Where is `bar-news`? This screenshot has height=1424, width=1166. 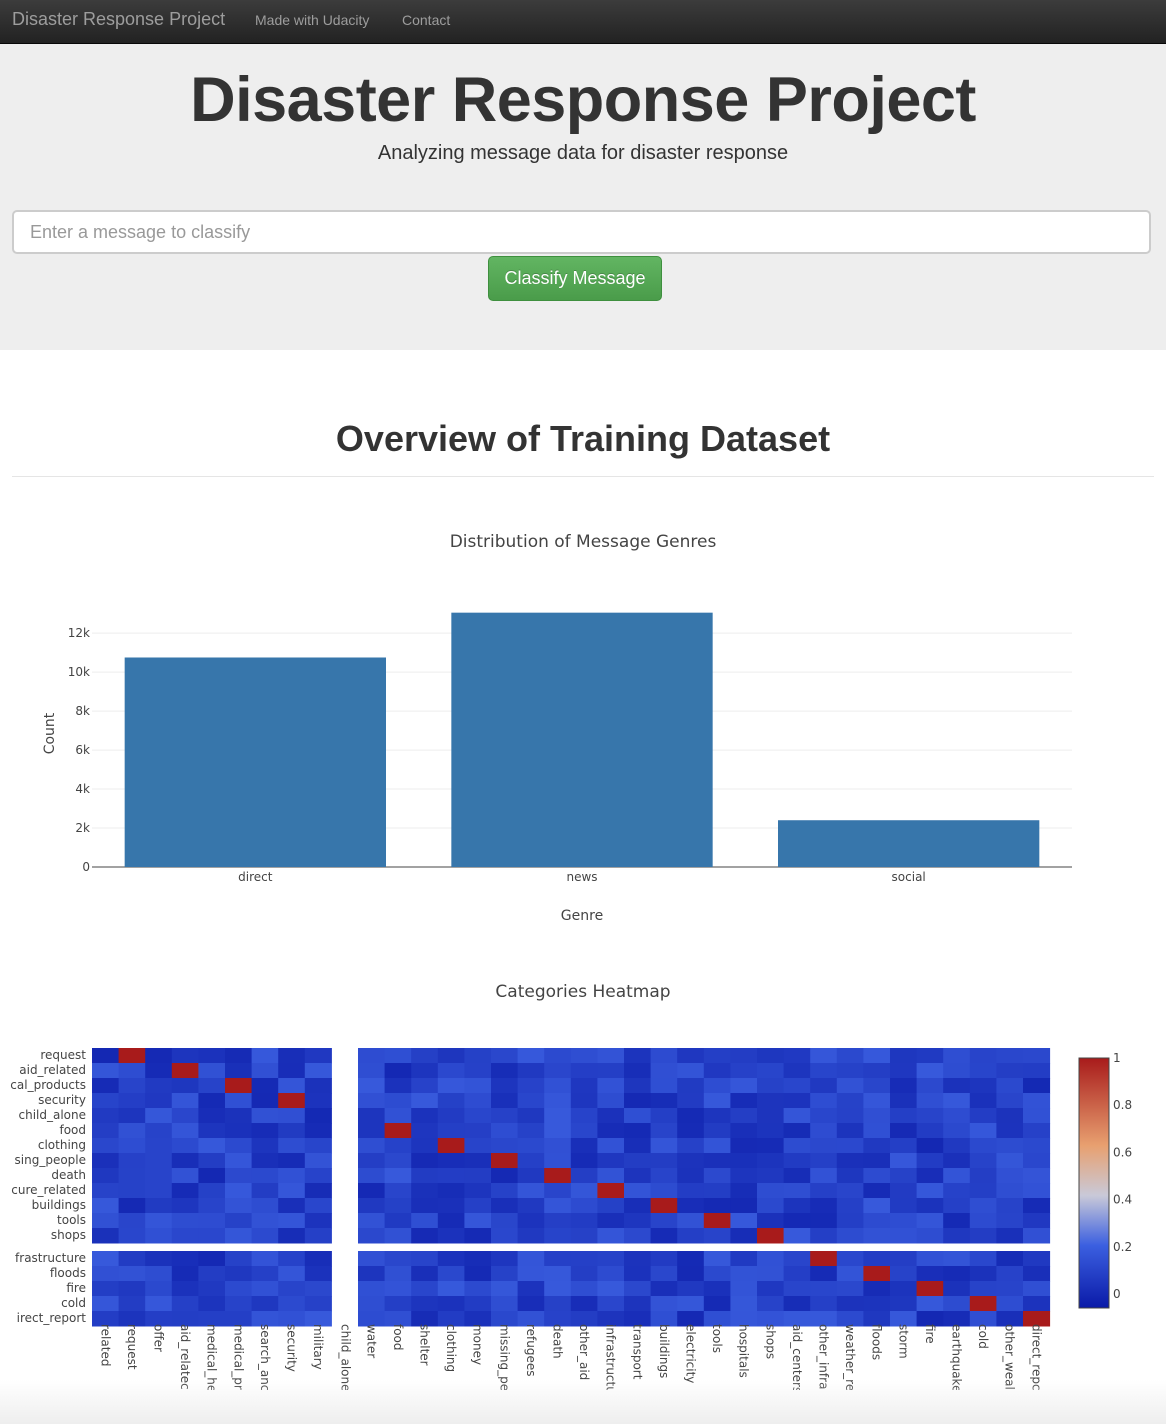 bar-news is located at coordinates (582, 739).